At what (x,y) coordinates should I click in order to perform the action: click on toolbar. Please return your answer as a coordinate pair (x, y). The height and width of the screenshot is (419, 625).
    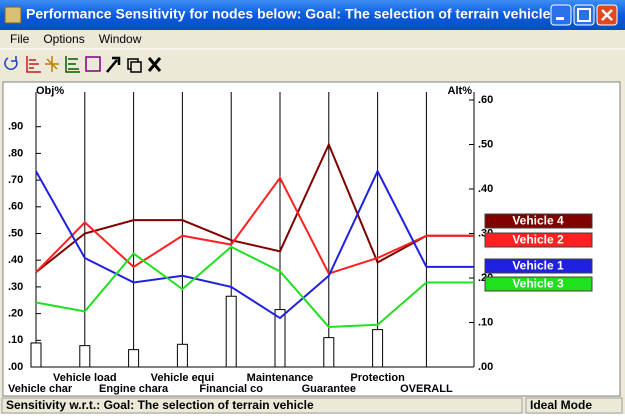
    Looking at the image, I should click on (83, 64).